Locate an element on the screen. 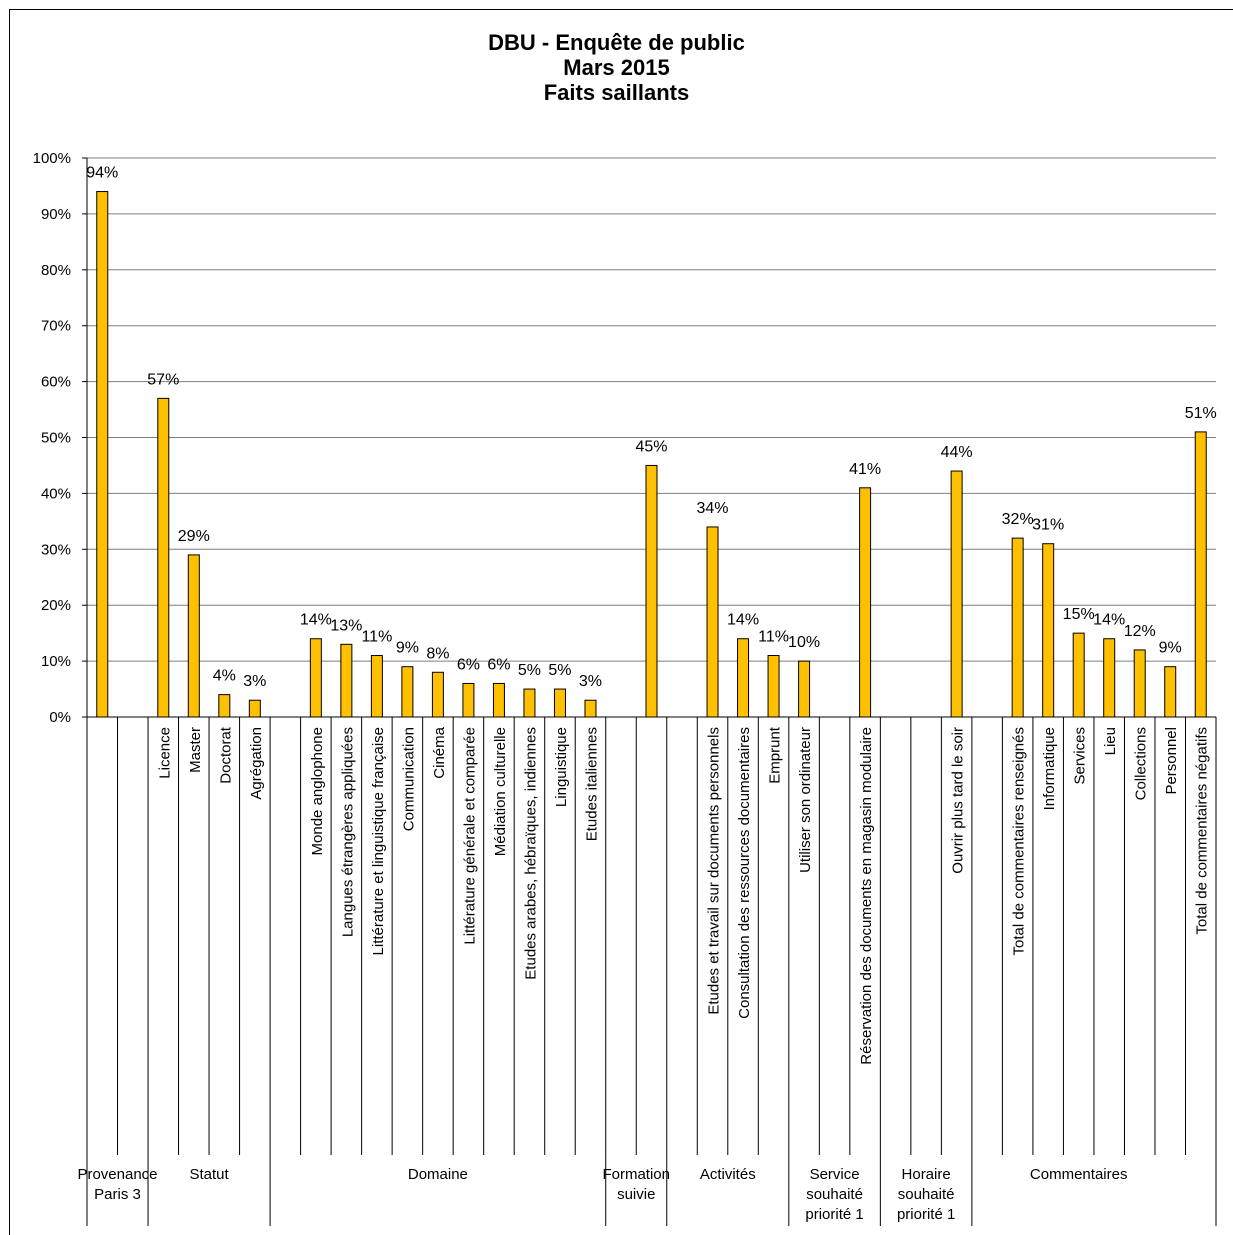 Image resolution: width=1233 pixels, height=1235 pixels. category-label: Littérature générale et comparée is located at coordinates (469, 836).